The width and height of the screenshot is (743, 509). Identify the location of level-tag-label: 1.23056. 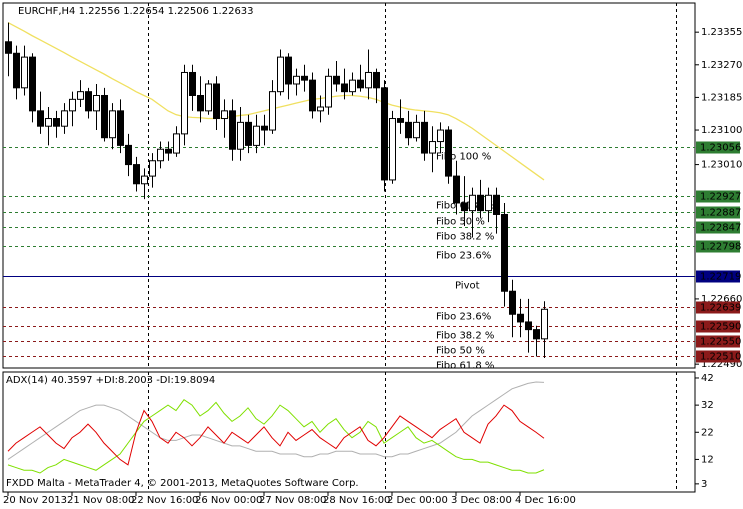
(720, 148).